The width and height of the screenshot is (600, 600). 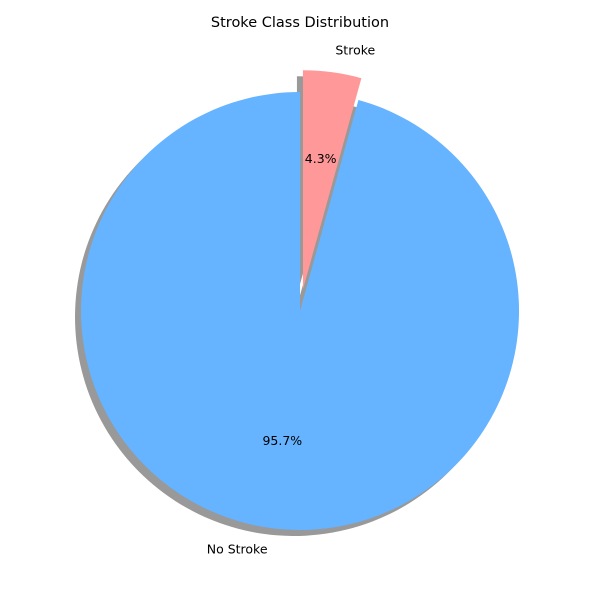 What do you see at coordinates (332, 180) in the screenshot?
I see `slice-stroke` at bounding box center [332, 180].